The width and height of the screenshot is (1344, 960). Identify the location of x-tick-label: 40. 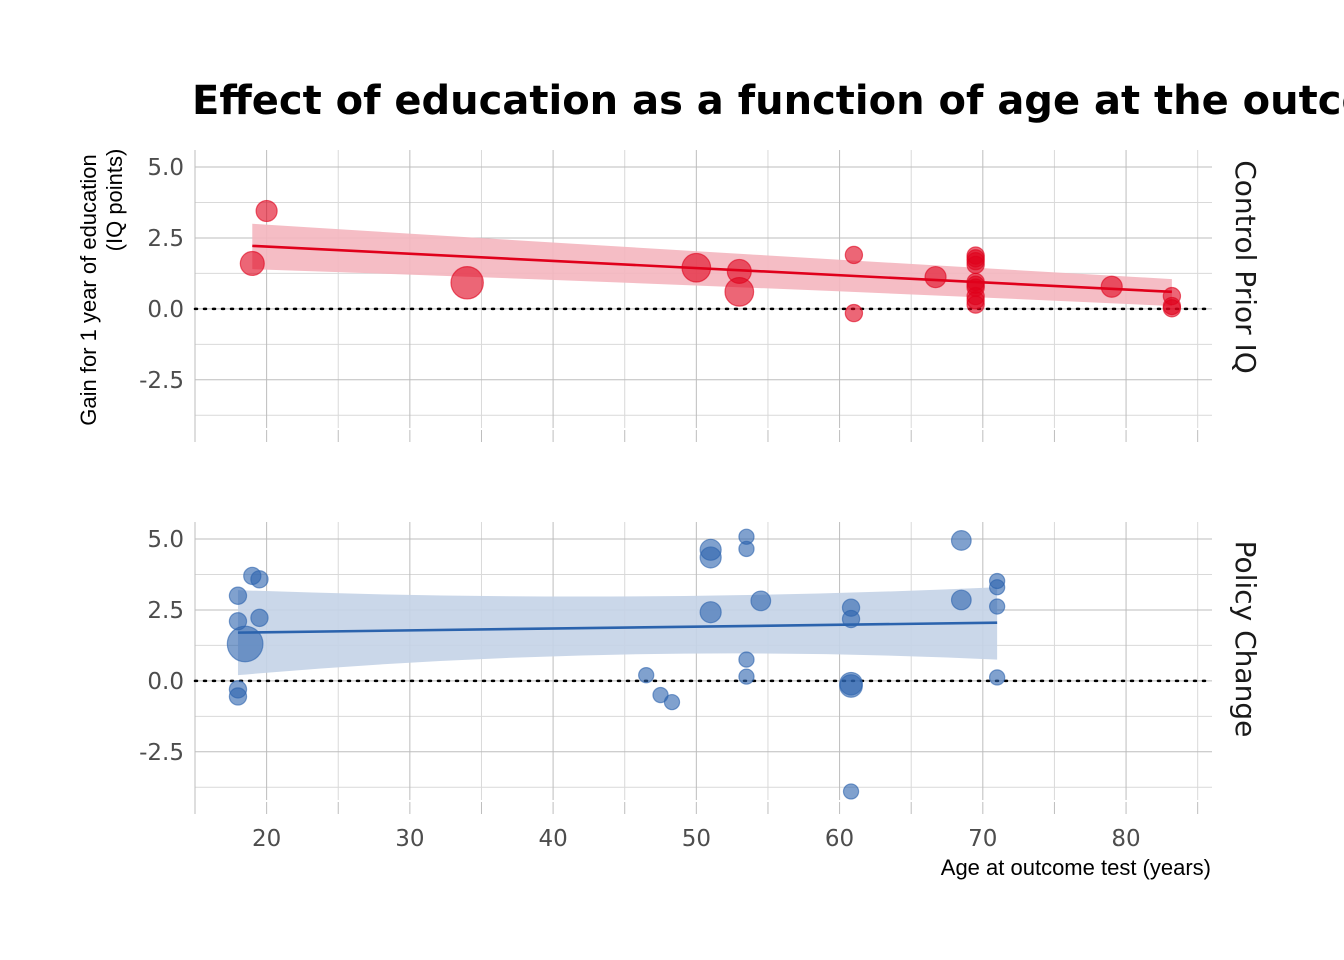
(552, 839).